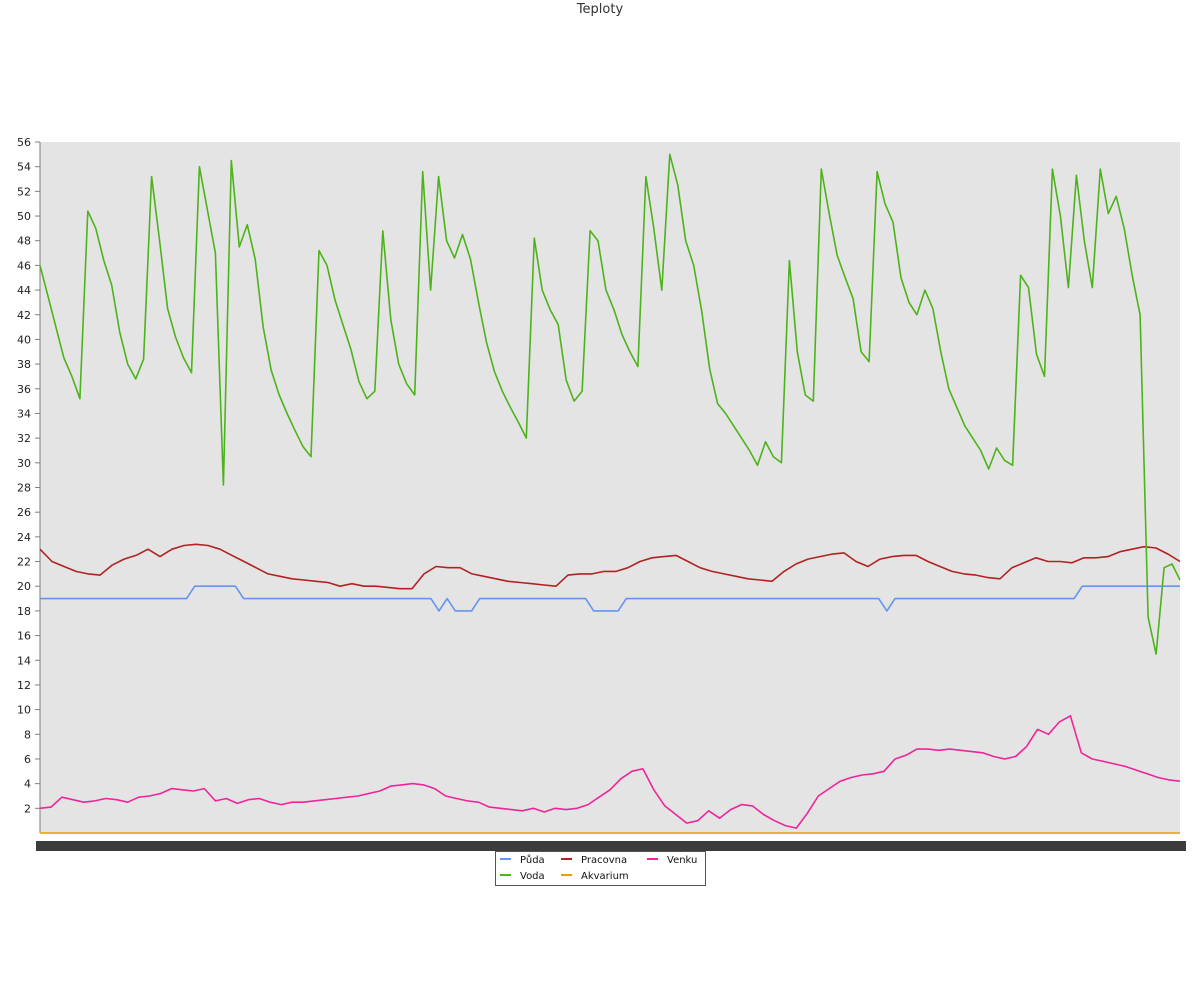 The width and height of the screenshot is (1200, 1000). I want to click on y-tick-label: 6, so click(27, 759).